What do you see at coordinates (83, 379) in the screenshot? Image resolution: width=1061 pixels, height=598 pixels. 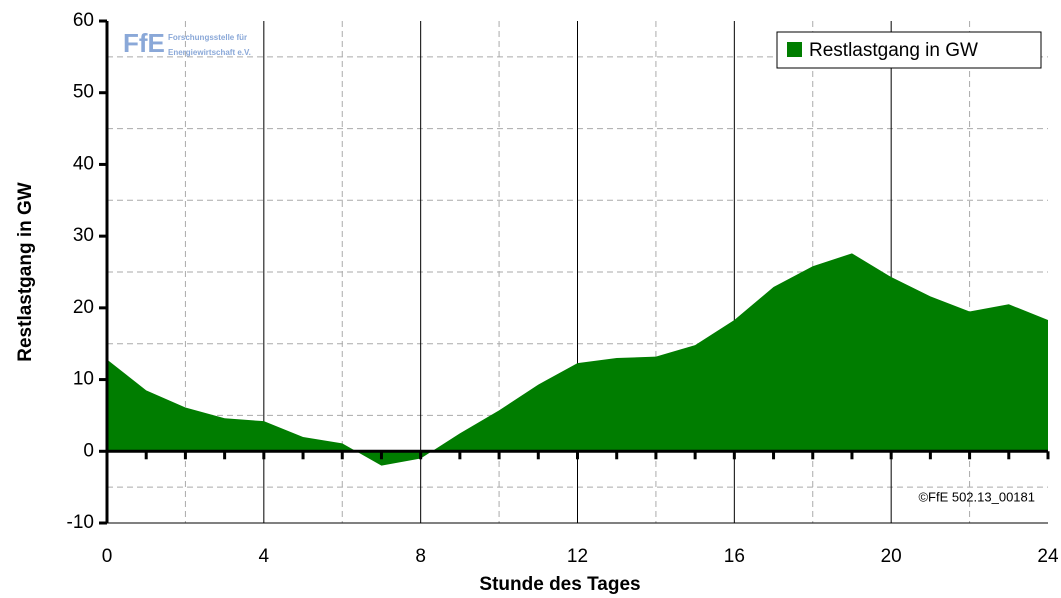 I see `y-tick-label: 10` at bounding box center [83, 379].